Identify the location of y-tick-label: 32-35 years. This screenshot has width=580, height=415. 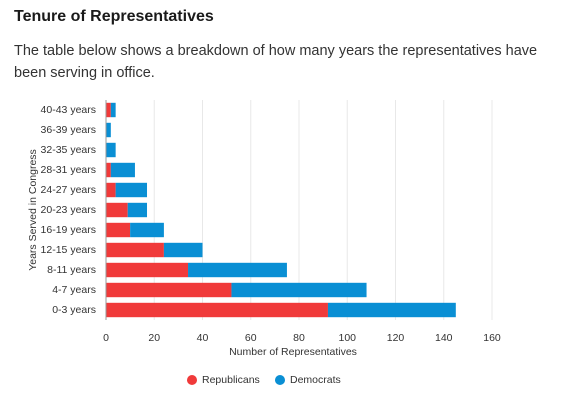
(68, 150).